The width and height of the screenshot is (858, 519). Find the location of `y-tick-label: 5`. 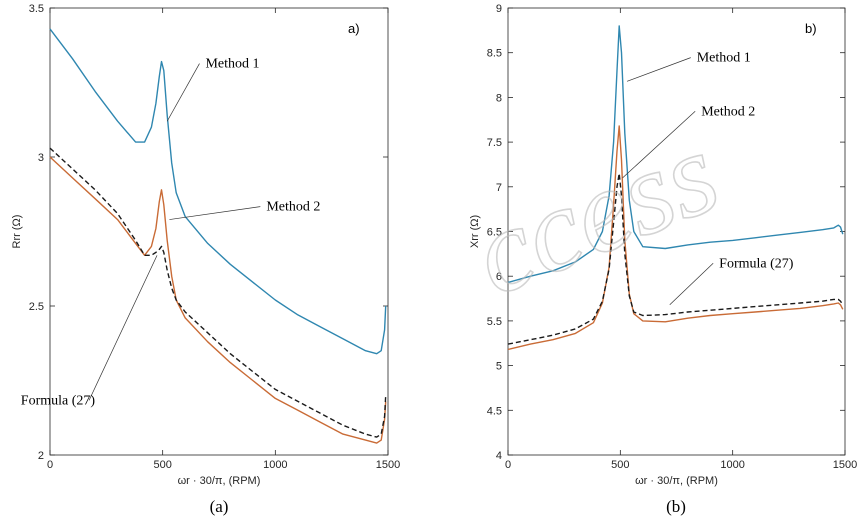

y-tick-label: 5 is located at coordinates (499, 367).